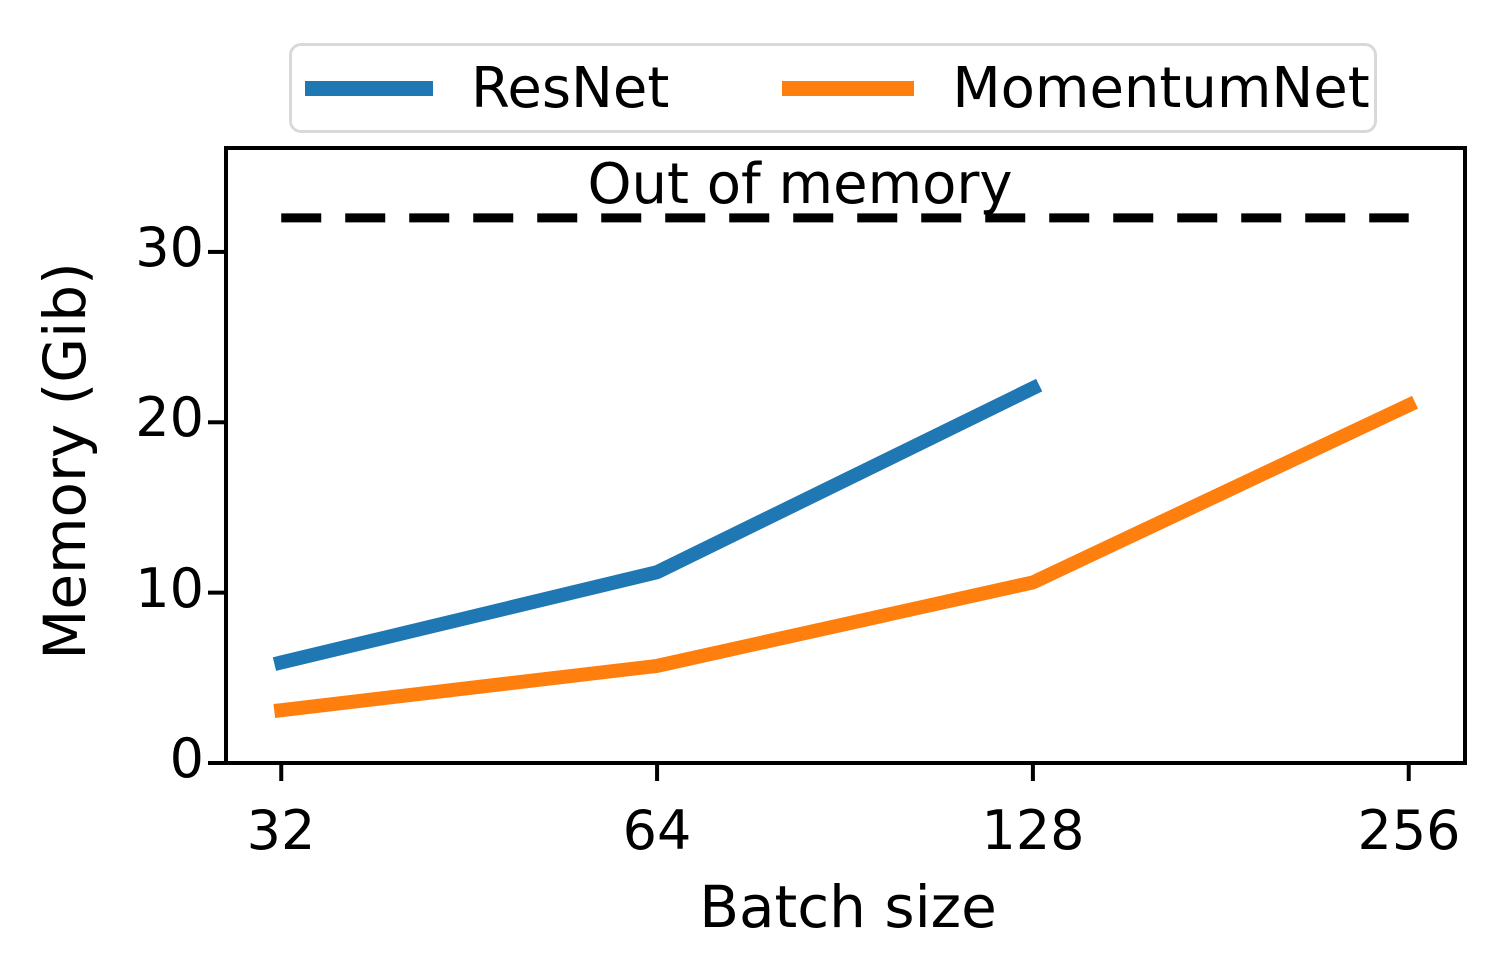  Describe the element at coordinates (848, 907) in the screenshot. I see `x-axis-label: Batch size` at that location.